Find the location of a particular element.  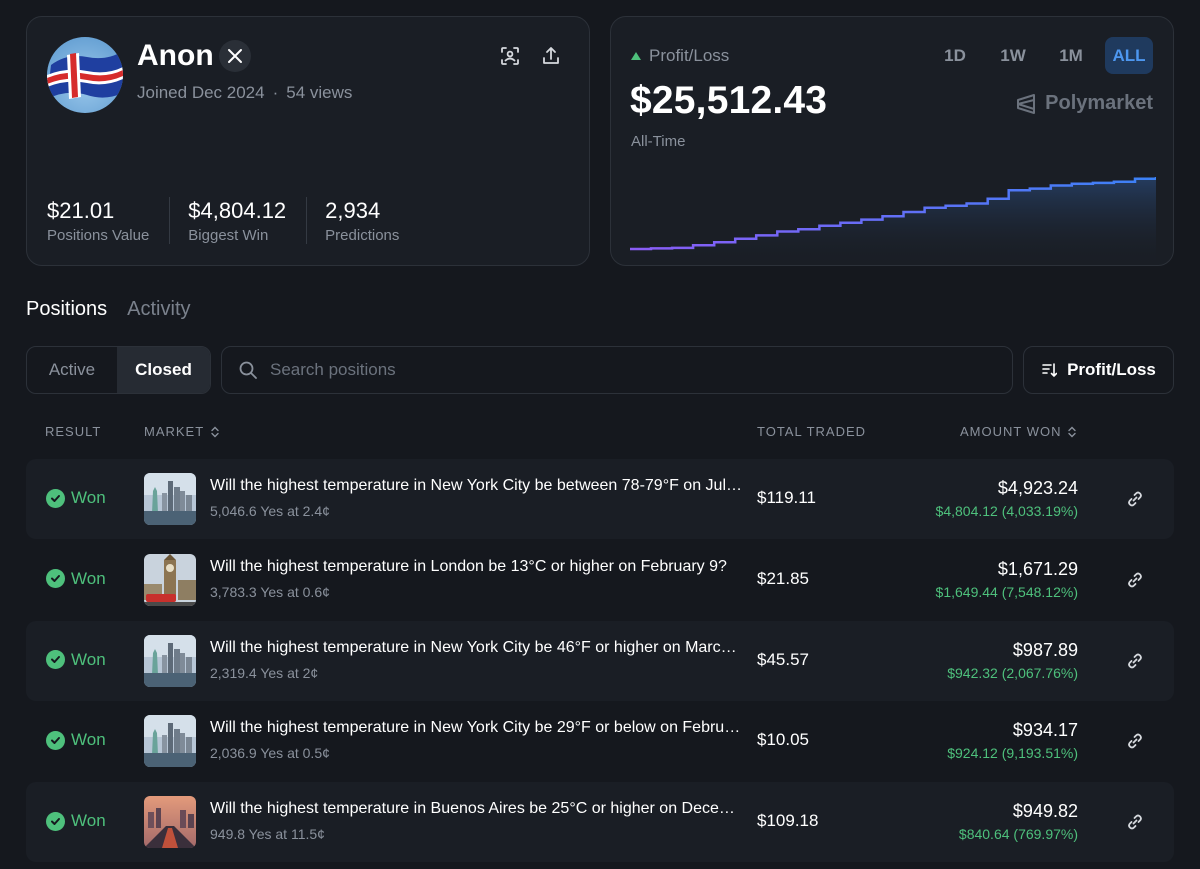

avatar is located at coordinates (85, 75).